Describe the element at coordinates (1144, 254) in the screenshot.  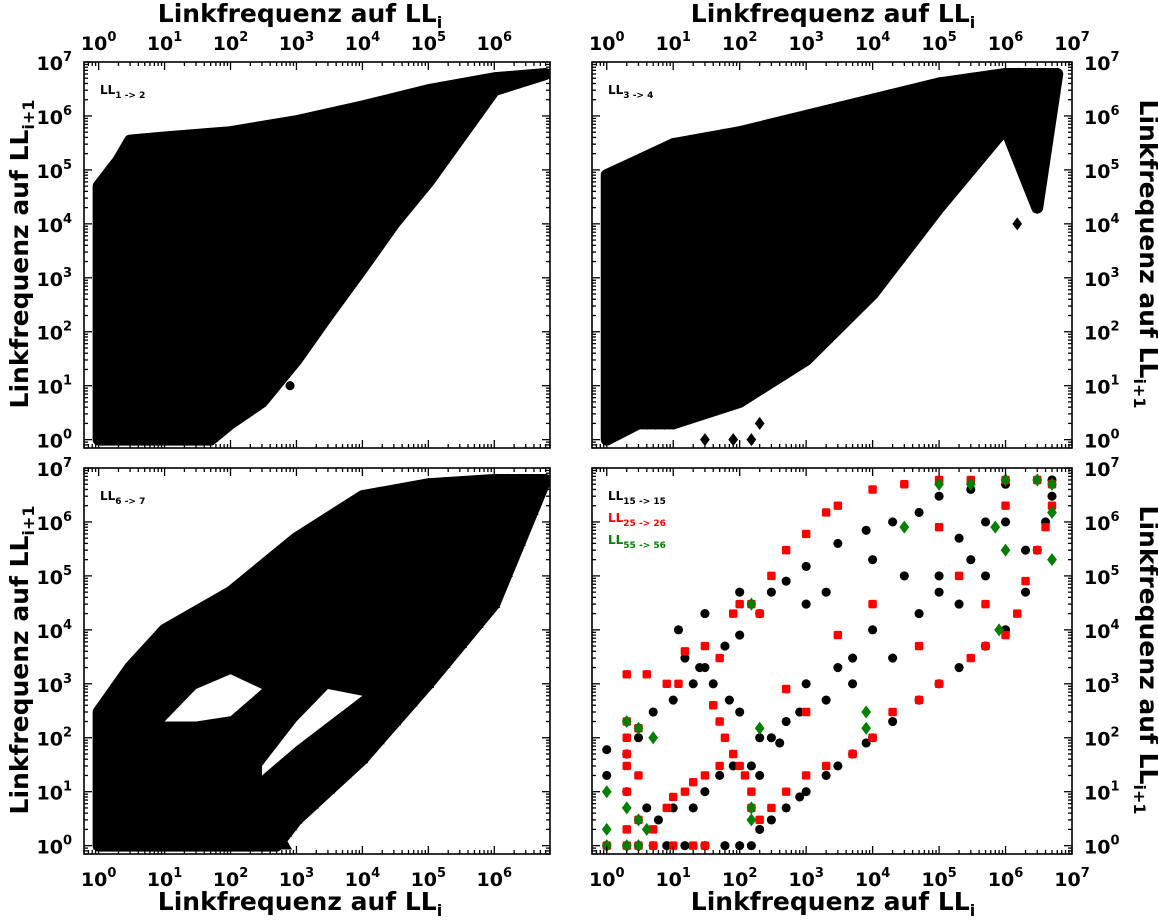
I see `top-right-y-axis-label: Linkfrequenz auf LLi+1` at that location.